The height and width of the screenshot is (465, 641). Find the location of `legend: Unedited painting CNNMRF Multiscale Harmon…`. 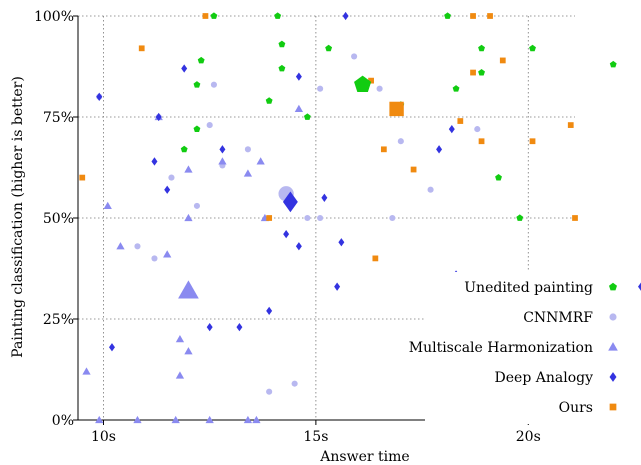

legend: Unedited painting CNNMRF Multiscale Harmon… is located at coordinates (522, 348).